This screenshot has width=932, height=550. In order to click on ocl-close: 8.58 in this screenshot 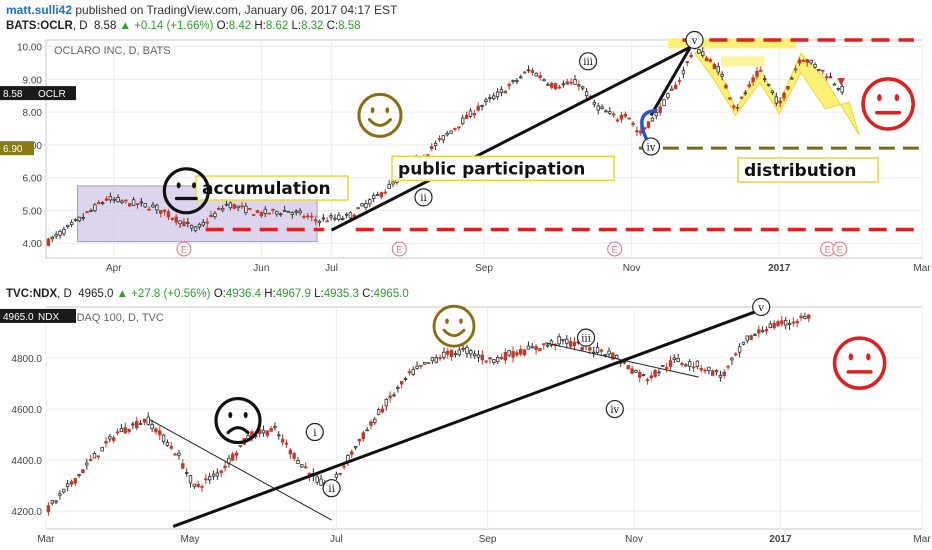, I will do `click(349, 26)`.